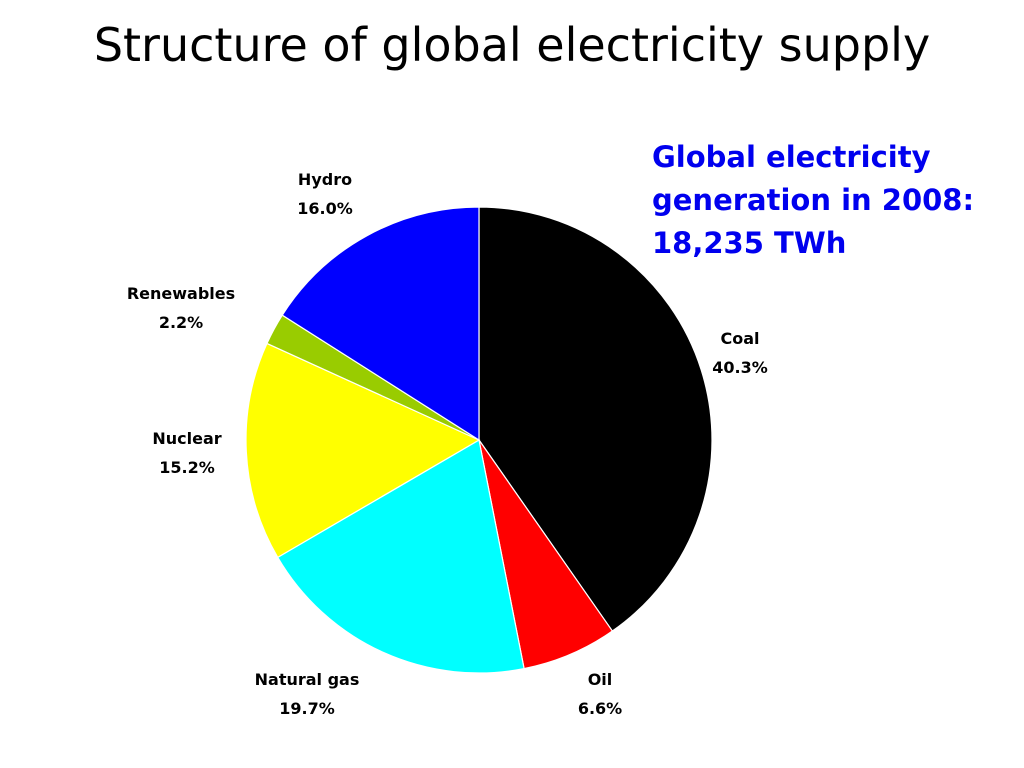 The image size is (1024, 768). Describe the element at coordinates (363, 450) in the screenshot. I see `pie-slice-nuclear` at that location.